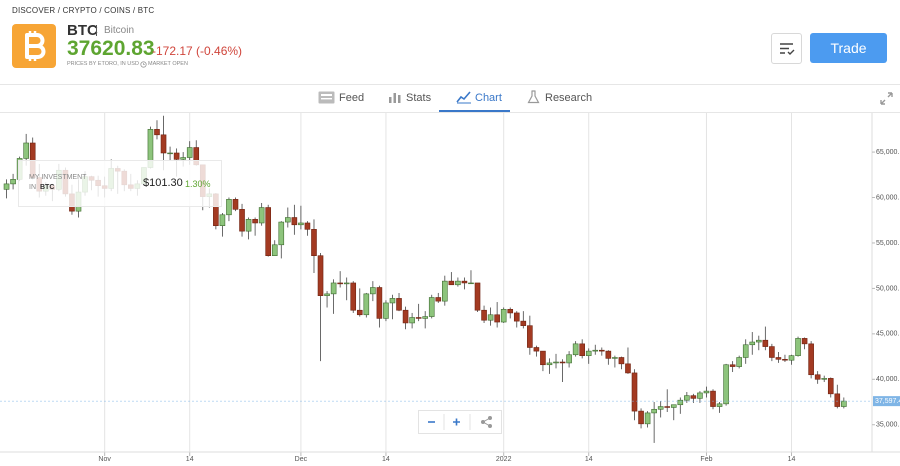 This screenshot has width=900, height=466. What do you see at coordinates (104, 459) in the screenshot?
I see `x-tick-label: Nov` at bounding box center [104, 459].